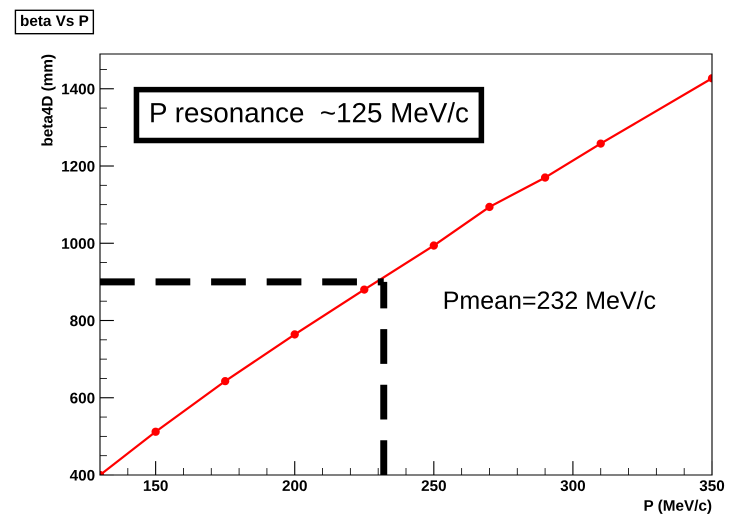 The width and height of the screenshot is (738, 523). I want to click on y-tick-label: 1400, so click(78, 89).